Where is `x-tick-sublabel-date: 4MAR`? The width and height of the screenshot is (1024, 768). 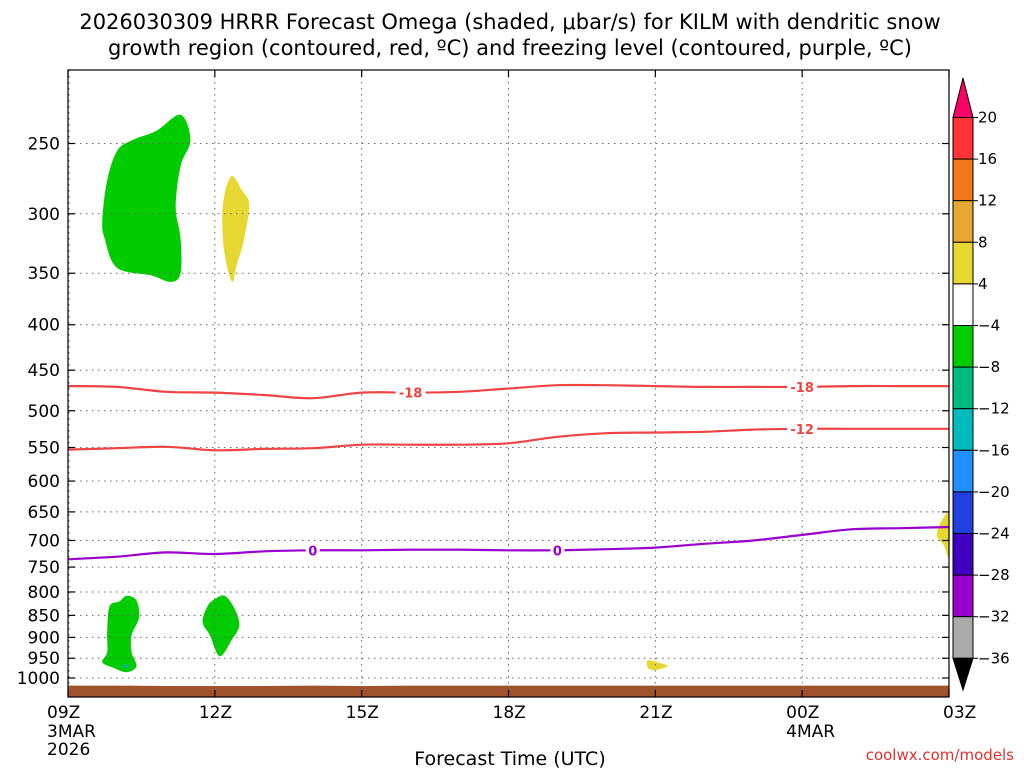 x-tick-sublabel-date: 4MAR is located at coordinates (810, 732).